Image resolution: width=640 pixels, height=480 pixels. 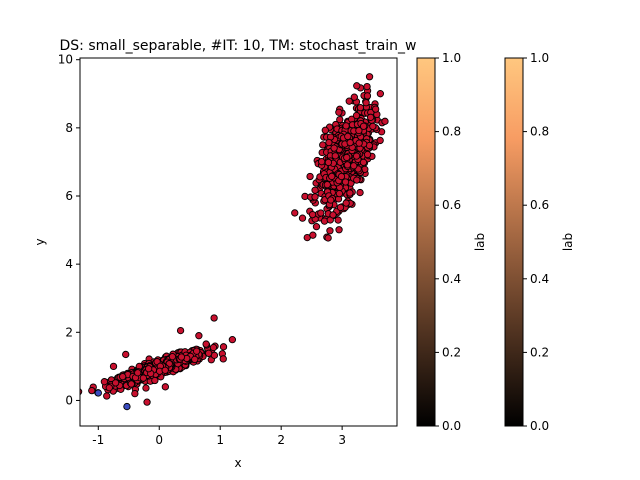 I want to click on y-tick-label: 6, so click(x=69, y=196).